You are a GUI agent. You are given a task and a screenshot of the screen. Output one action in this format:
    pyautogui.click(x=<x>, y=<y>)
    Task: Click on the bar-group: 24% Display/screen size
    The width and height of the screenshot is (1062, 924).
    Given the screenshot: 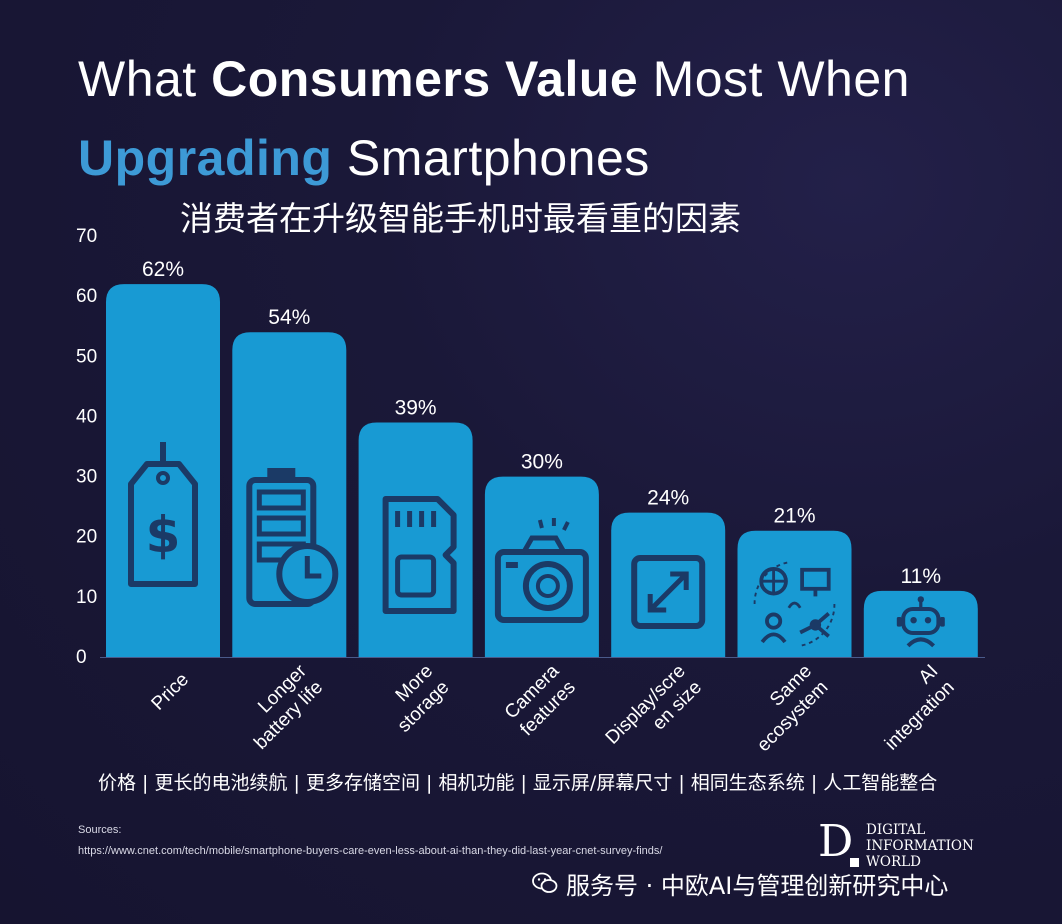 What is the action you would take?
    pyautogui.click(x=664, y=626)
    